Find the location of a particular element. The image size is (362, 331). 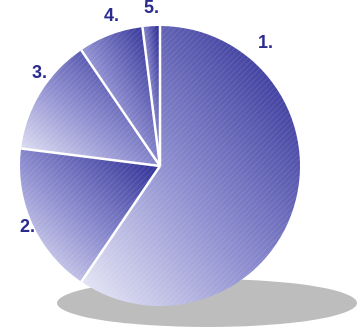

slice-label-2: 2. is located at coordinates (27, 226).